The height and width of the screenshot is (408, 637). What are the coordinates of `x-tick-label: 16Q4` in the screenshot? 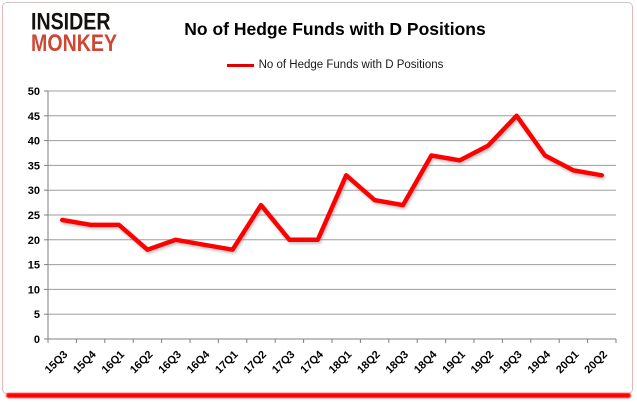 It's located at (199, 362).